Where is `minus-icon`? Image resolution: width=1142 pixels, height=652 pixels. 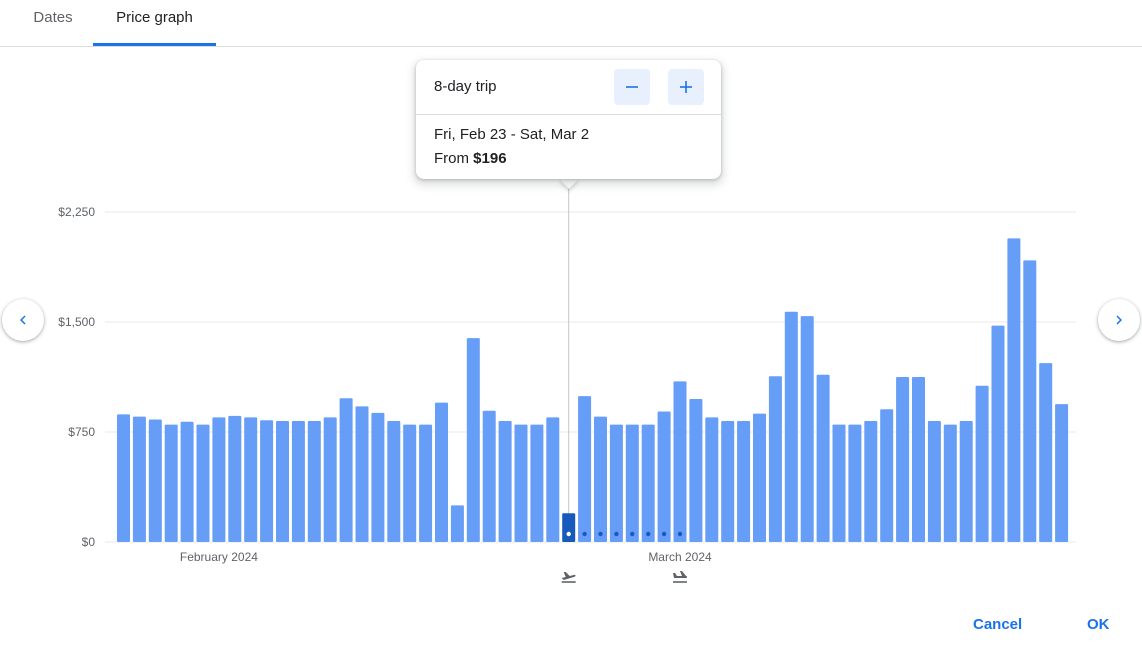
minus-icon is located at coordinates (632, 87).